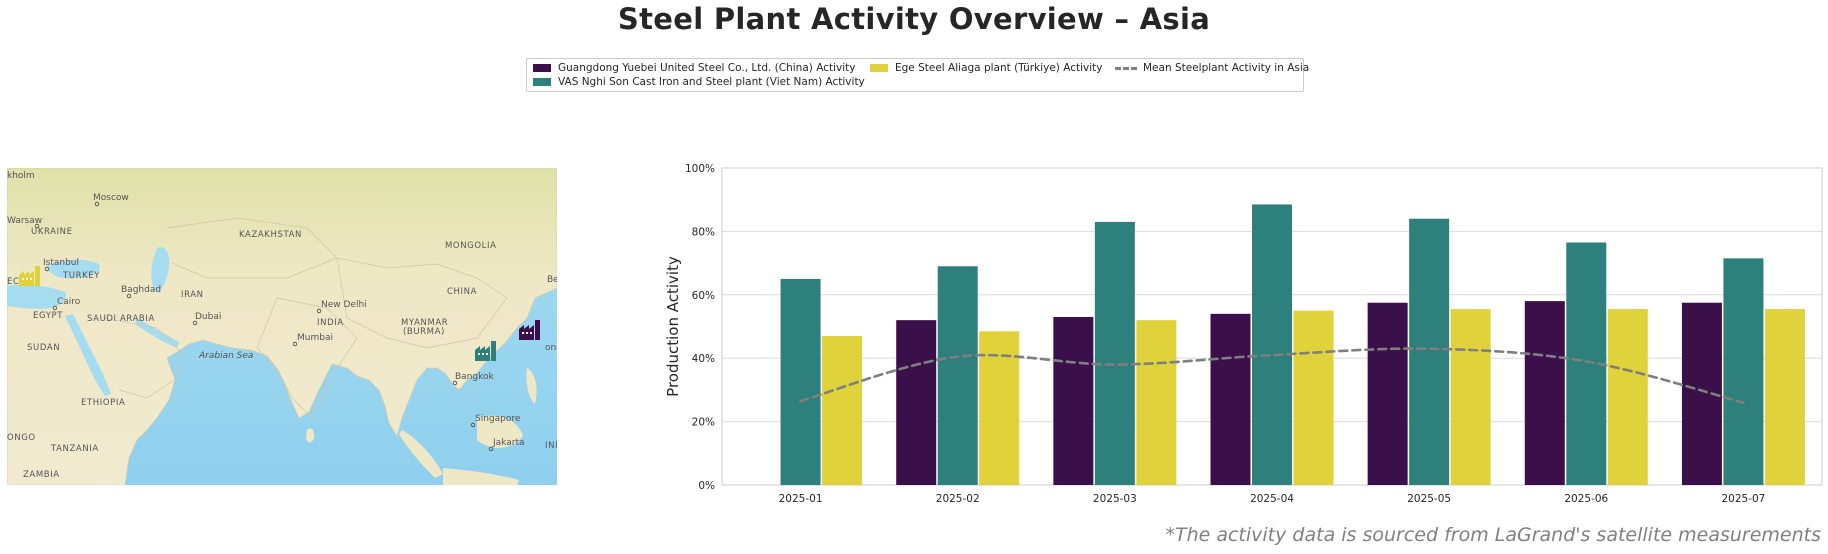  Describe the element at coordinates (958, 499) in the screenshot. I see `x-tick-label: 2025-02` at that location.